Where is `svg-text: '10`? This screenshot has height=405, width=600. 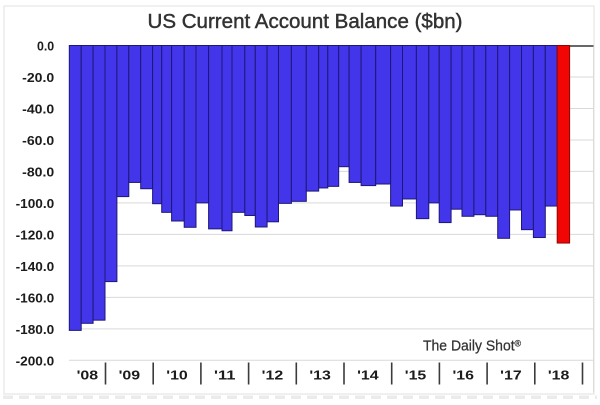 svg-text: '10 is located at coordinates (177, 375).